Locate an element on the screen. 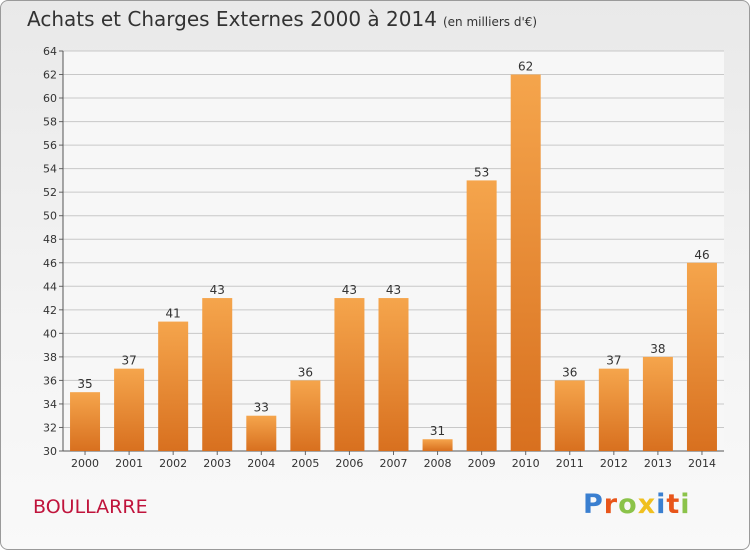 The height and width of the screenshot is (550, 750). data-label: 33 is located at coordinates (261, 408).